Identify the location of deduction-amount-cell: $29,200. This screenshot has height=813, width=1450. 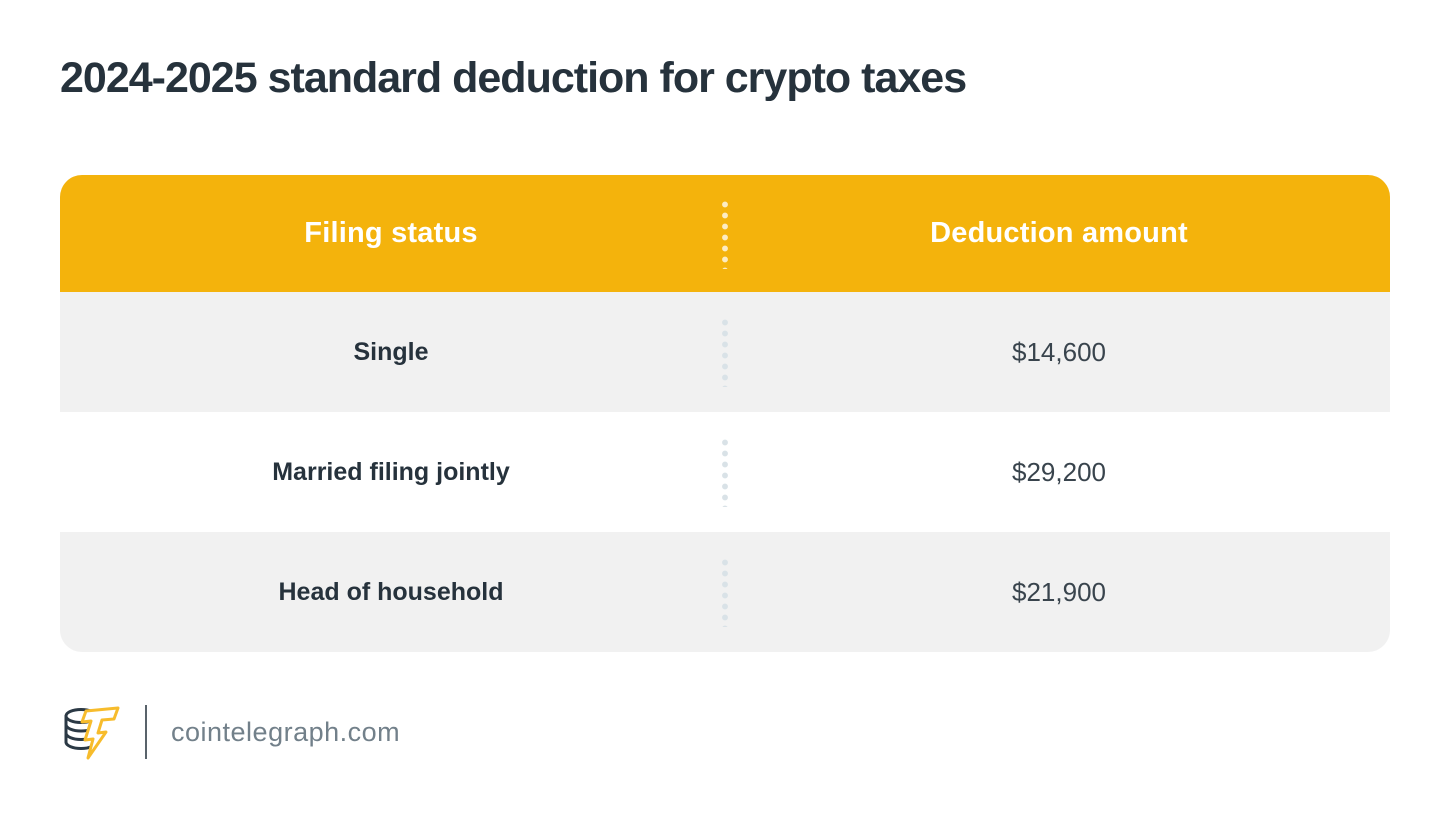
(1059, 471).